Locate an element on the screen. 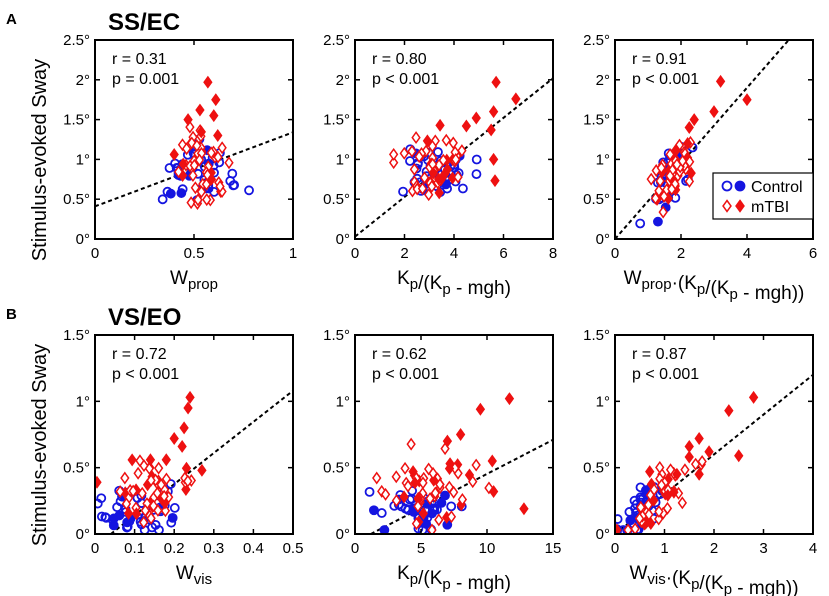 The image size is (829, 596). r-value-label: r = 0.91 is located at coordinates (659, 59).